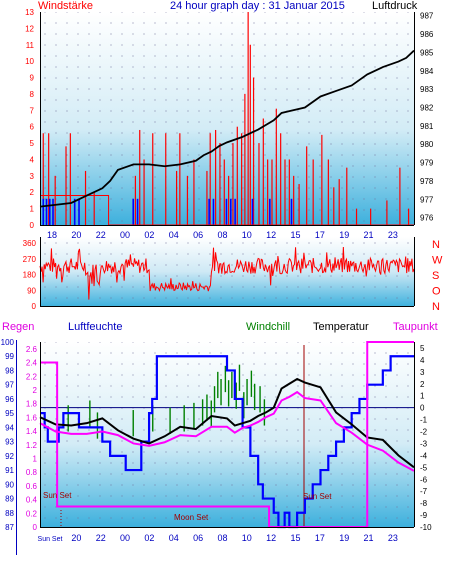 Image resolution: width=470 pixels, height=567 pixels. I want to click on wind-x-tick-label: 02, so click(149, 235).